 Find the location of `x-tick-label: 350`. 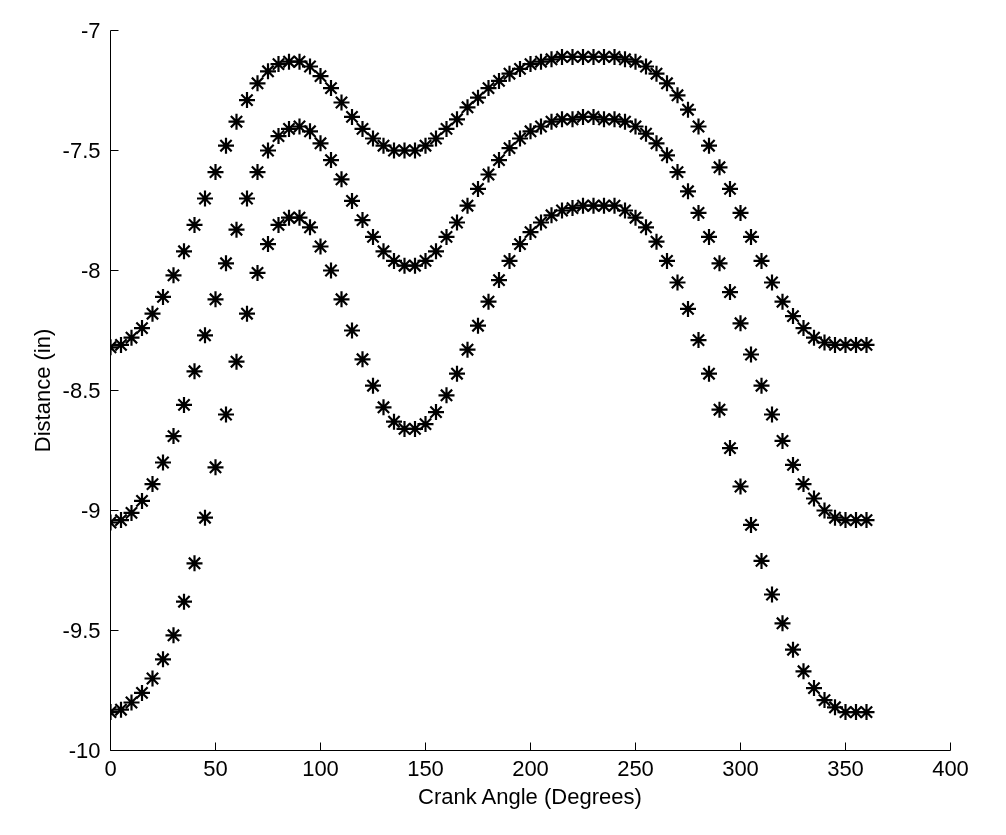

x-tick-label: 350 is located at coordinates (845, 768).